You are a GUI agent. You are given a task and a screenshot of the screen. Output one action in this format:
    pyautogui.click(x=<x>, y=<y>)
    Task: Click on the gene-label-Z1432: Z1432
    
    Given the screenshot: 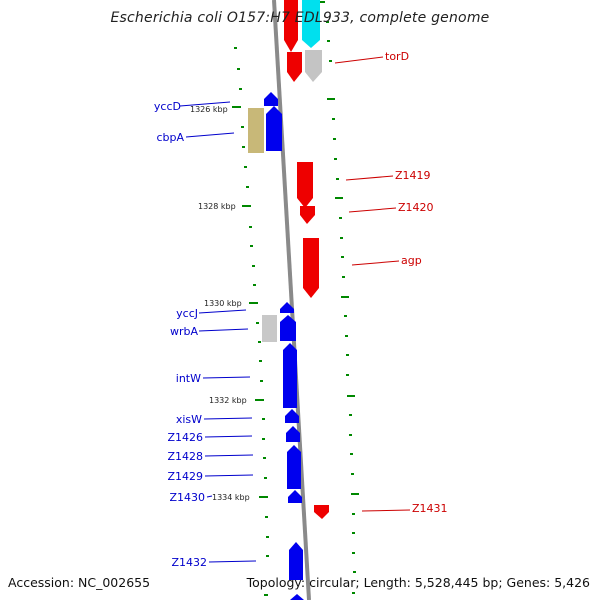 What is the action you would take?
    pyautogui.click(x=189, y=562)
    